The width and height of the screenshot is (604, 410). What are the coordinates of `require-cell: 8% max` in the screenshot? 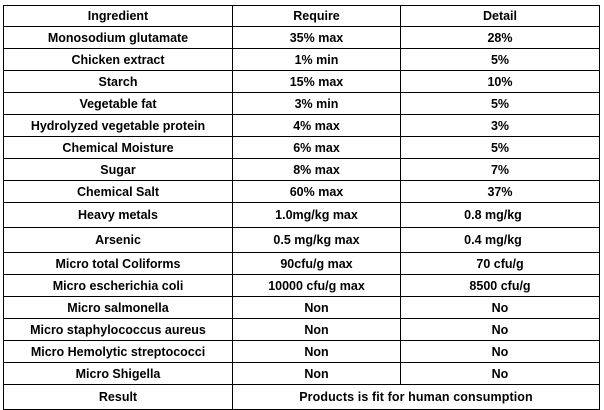 It's located at (316, 169).